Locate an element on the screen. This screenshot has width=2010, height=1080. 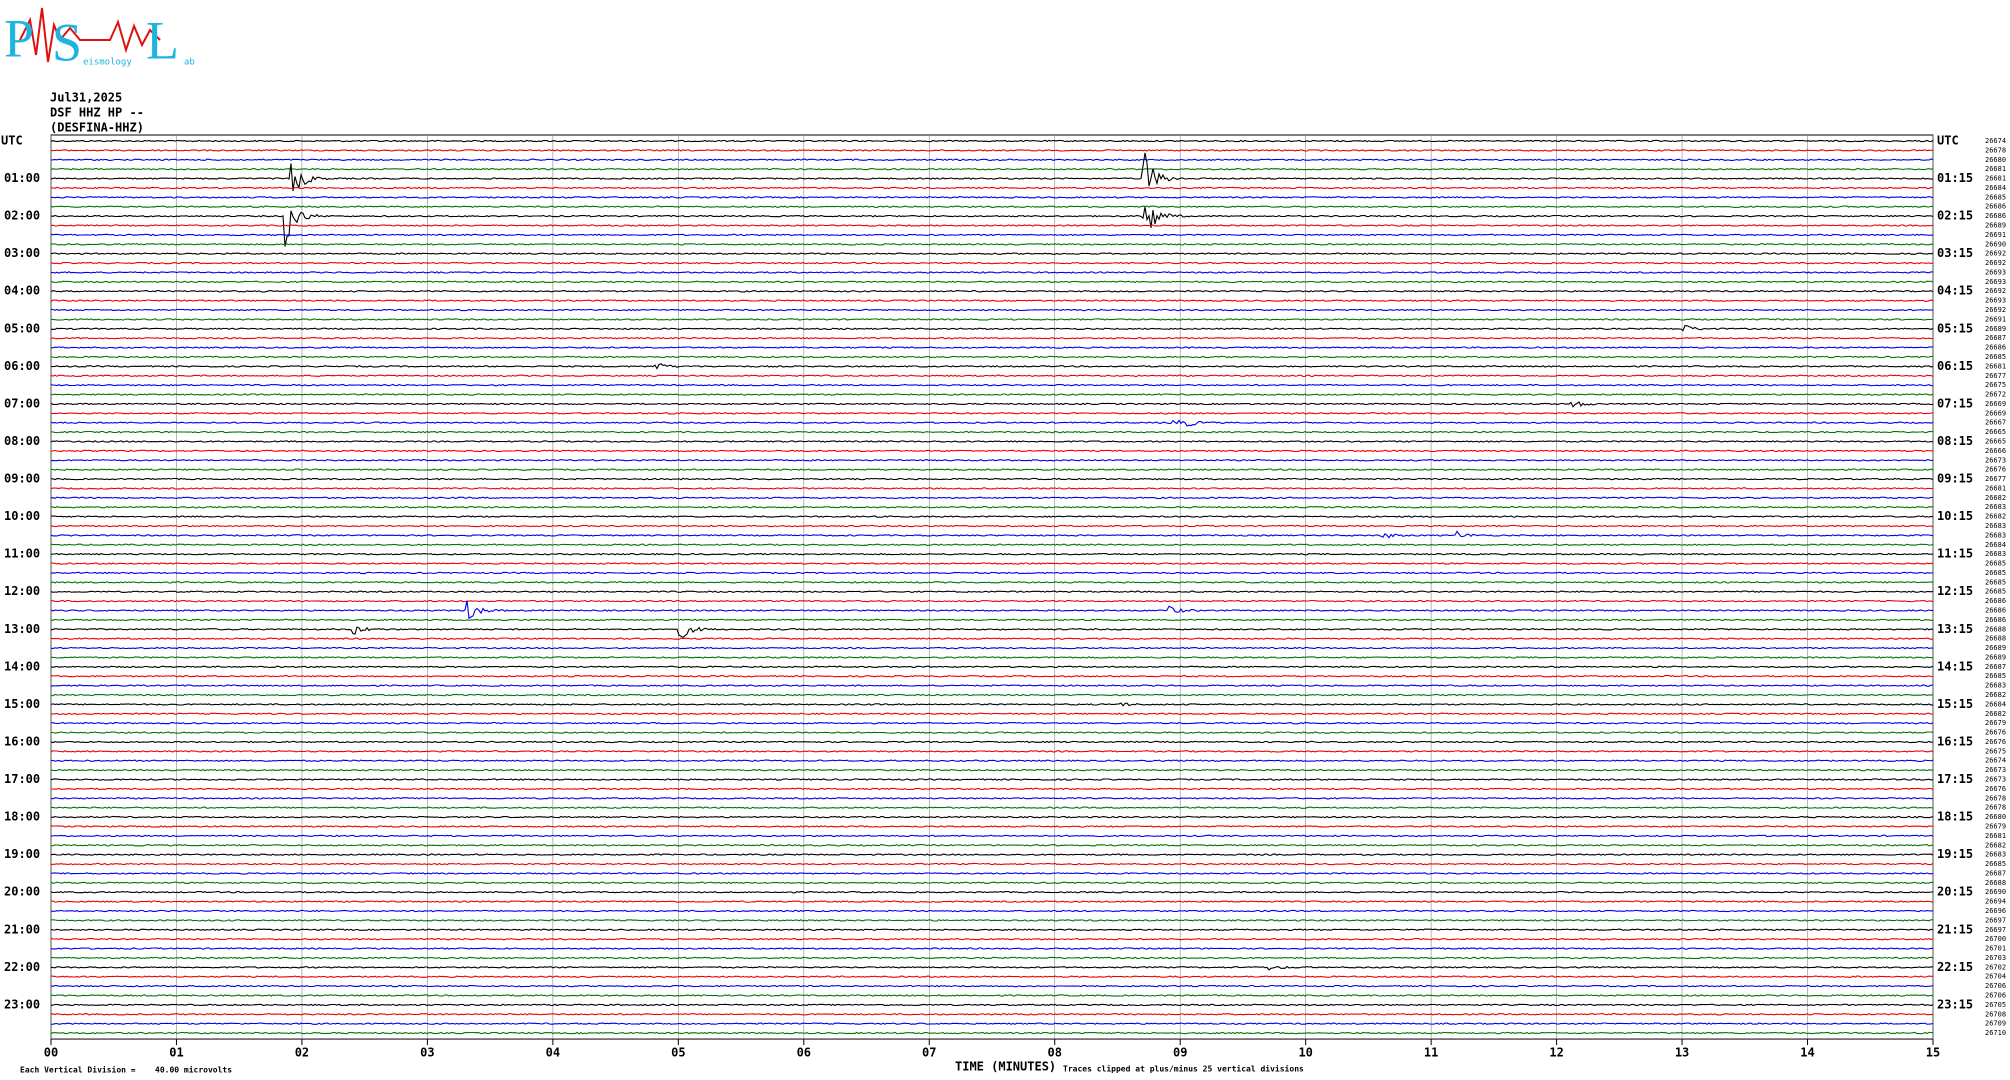
x-tick-label: 06 is located at coordinates (804, 1053).